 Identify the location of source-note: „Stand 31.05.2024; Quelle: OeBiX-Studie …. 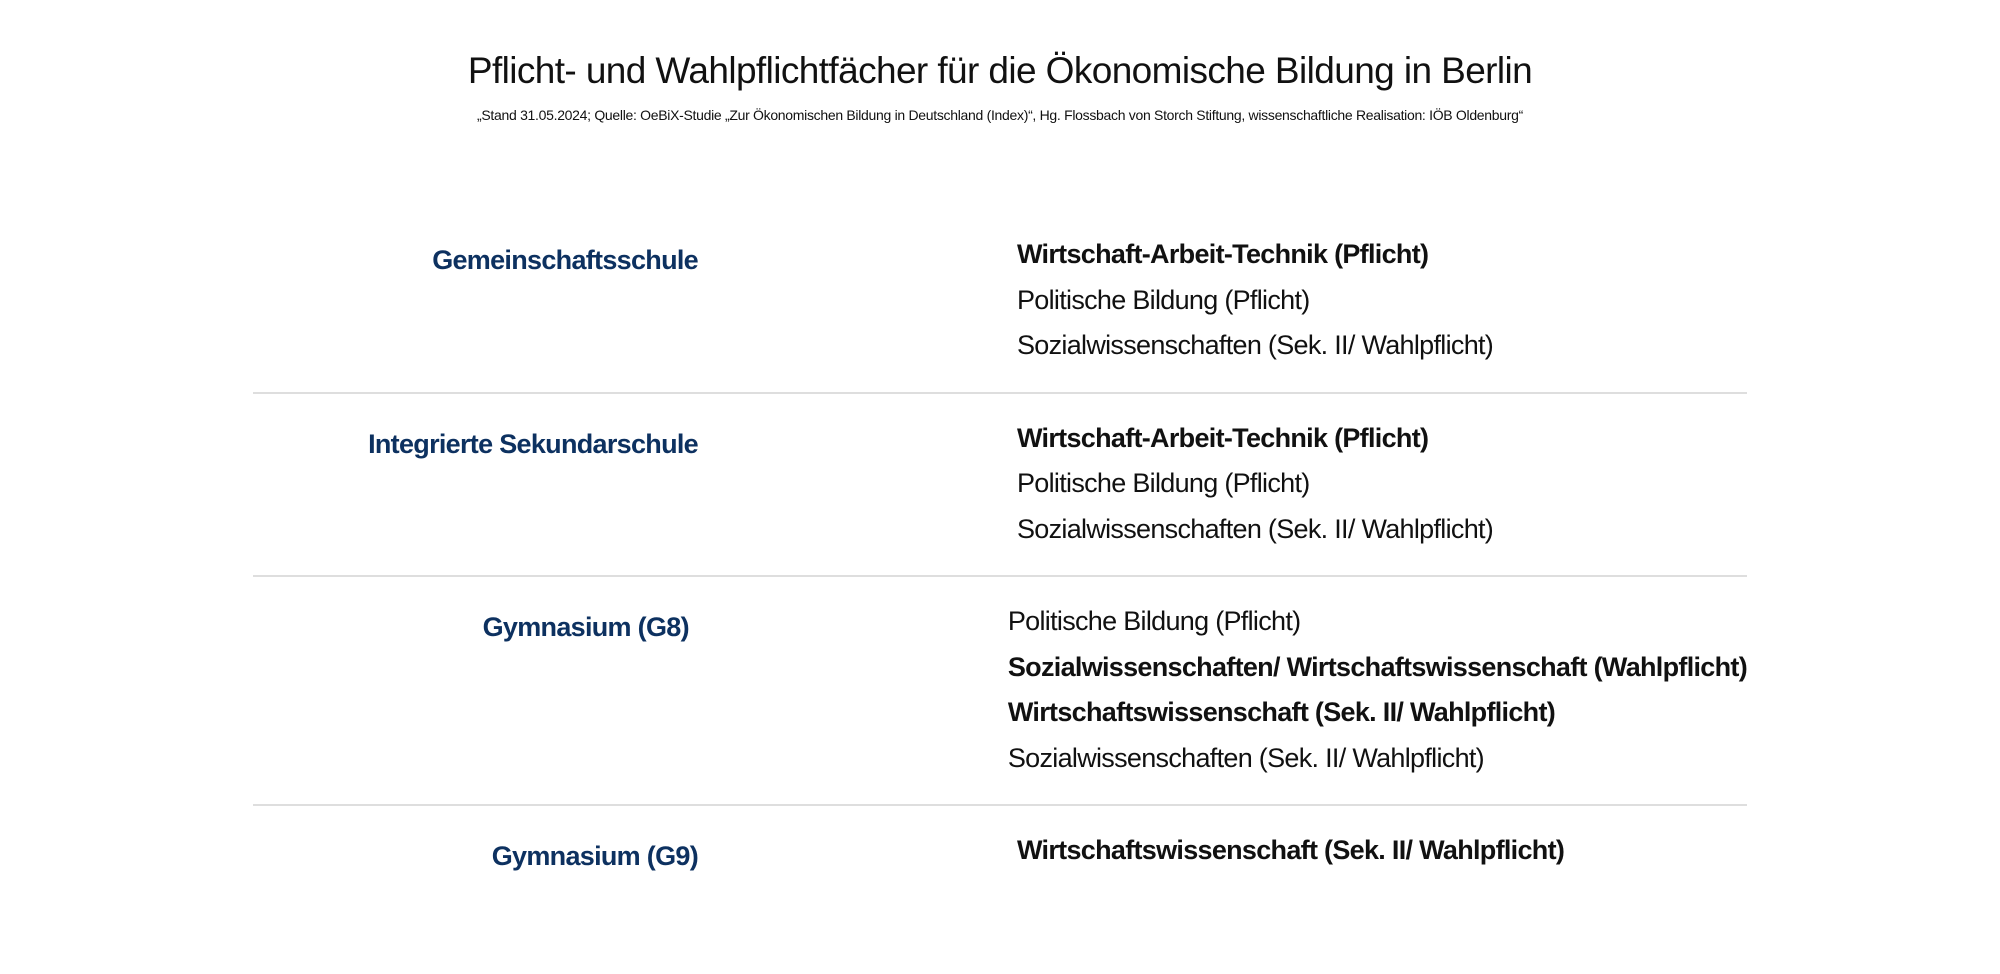
(1000, 115).